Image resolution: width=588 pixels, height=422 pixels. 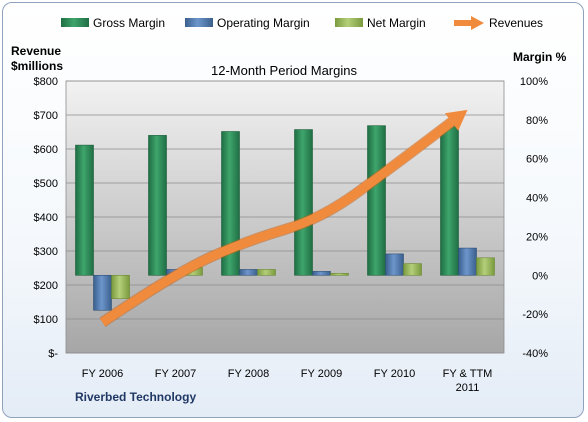 What do you see at coordinates (36, 51) in the screenshot?
I see `left-axis-title-line1: Revenue` at bounding box center [36, 51].